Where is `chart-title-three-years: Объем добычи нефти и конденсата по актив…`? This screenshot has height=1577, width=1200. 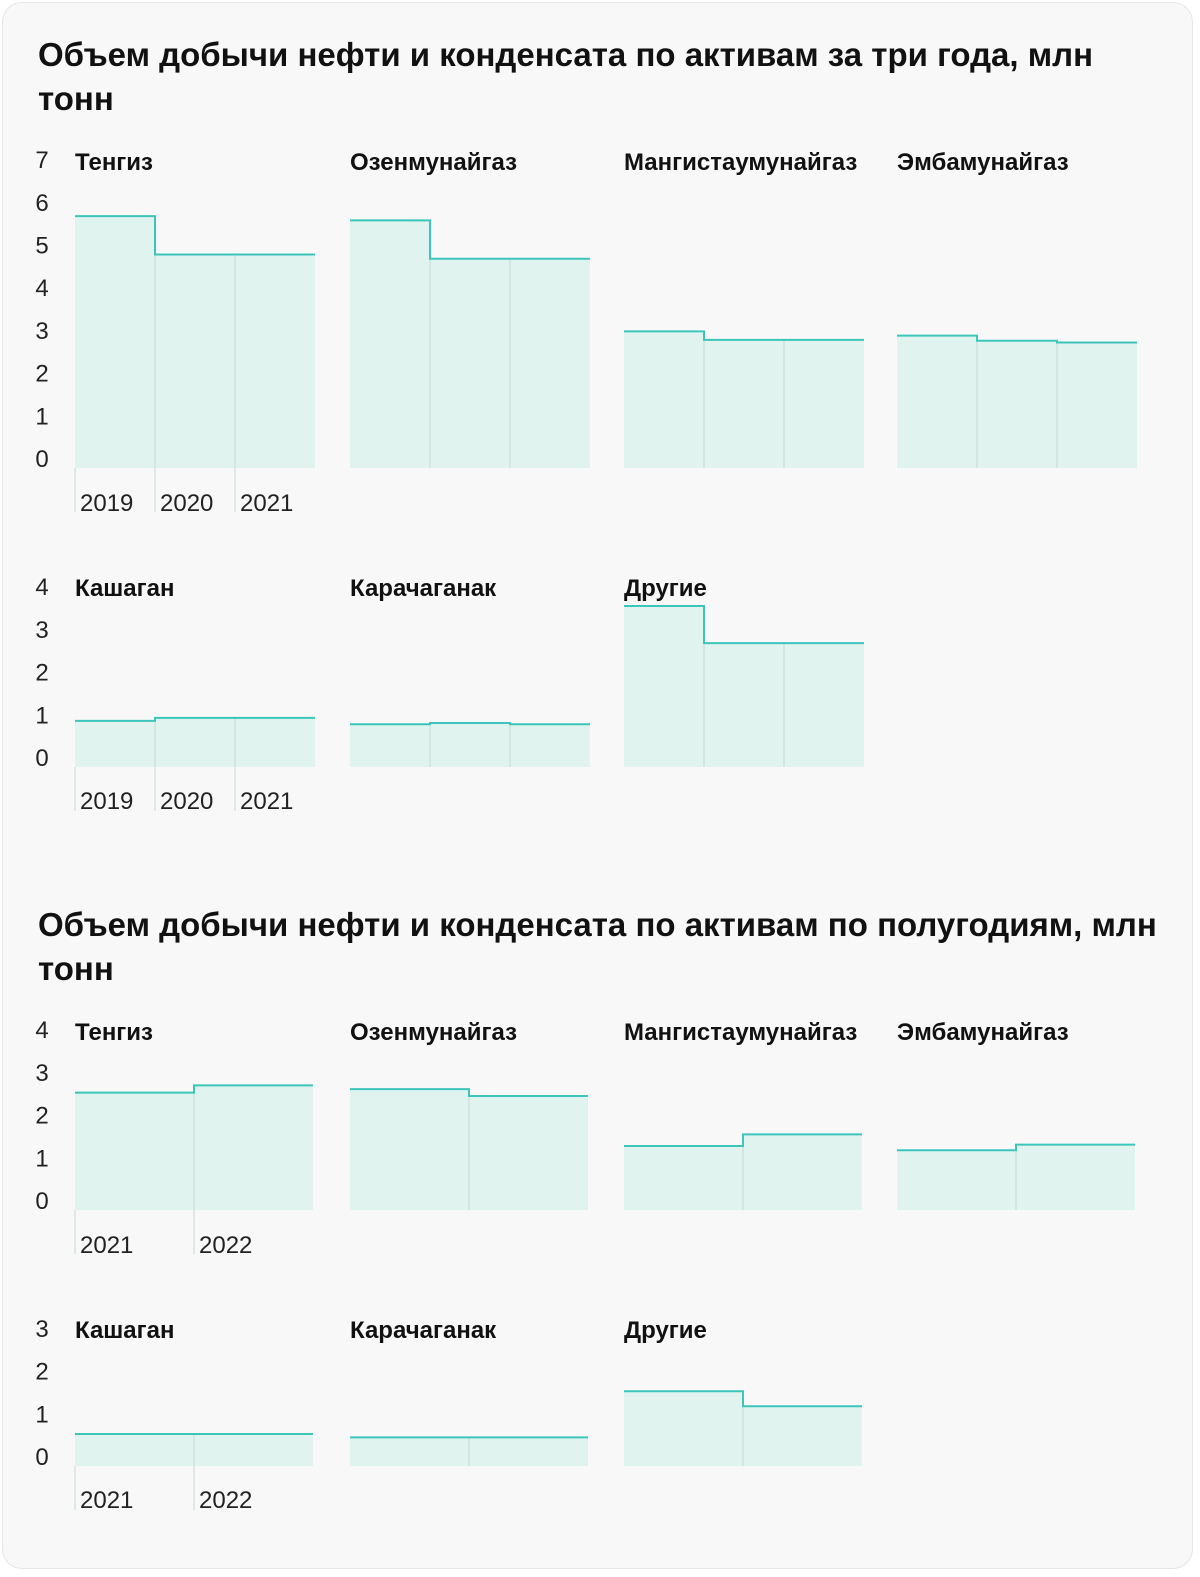 chart-title-three-years: Объем добычи нефти и конденсата по актив… is located at coordinates (566, 76).